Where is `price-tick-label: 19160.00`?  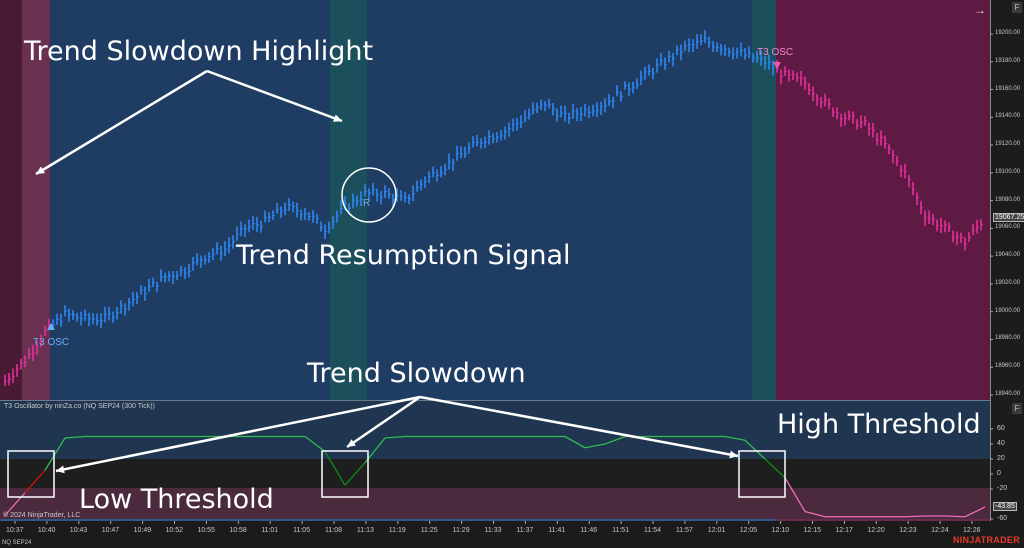 price-tick-label: 19160.00 is located at coordinates (1008, 88).